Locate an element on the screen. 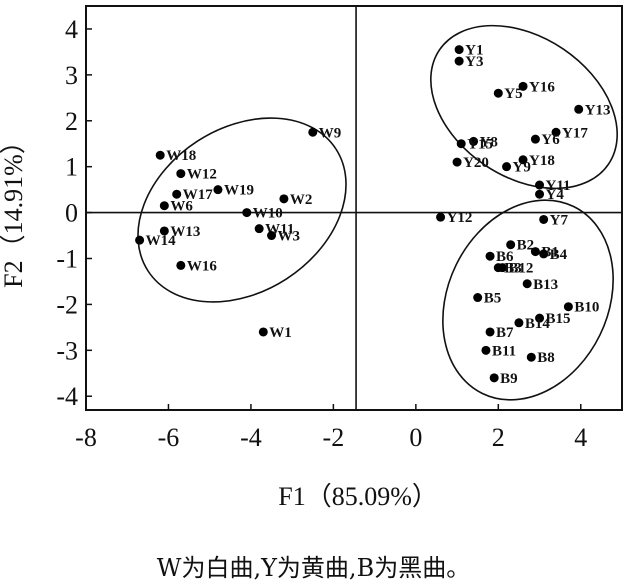 This screenshot has width=627, height=584. point-y1 is located at coordinates (459, 50).